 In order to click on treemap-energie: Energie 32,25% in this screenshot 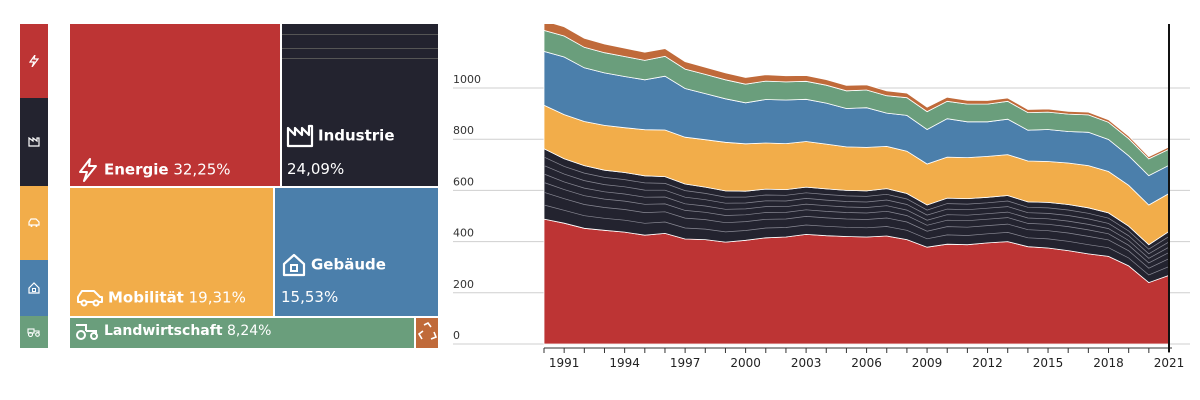, I will do `click(175, 105)`.